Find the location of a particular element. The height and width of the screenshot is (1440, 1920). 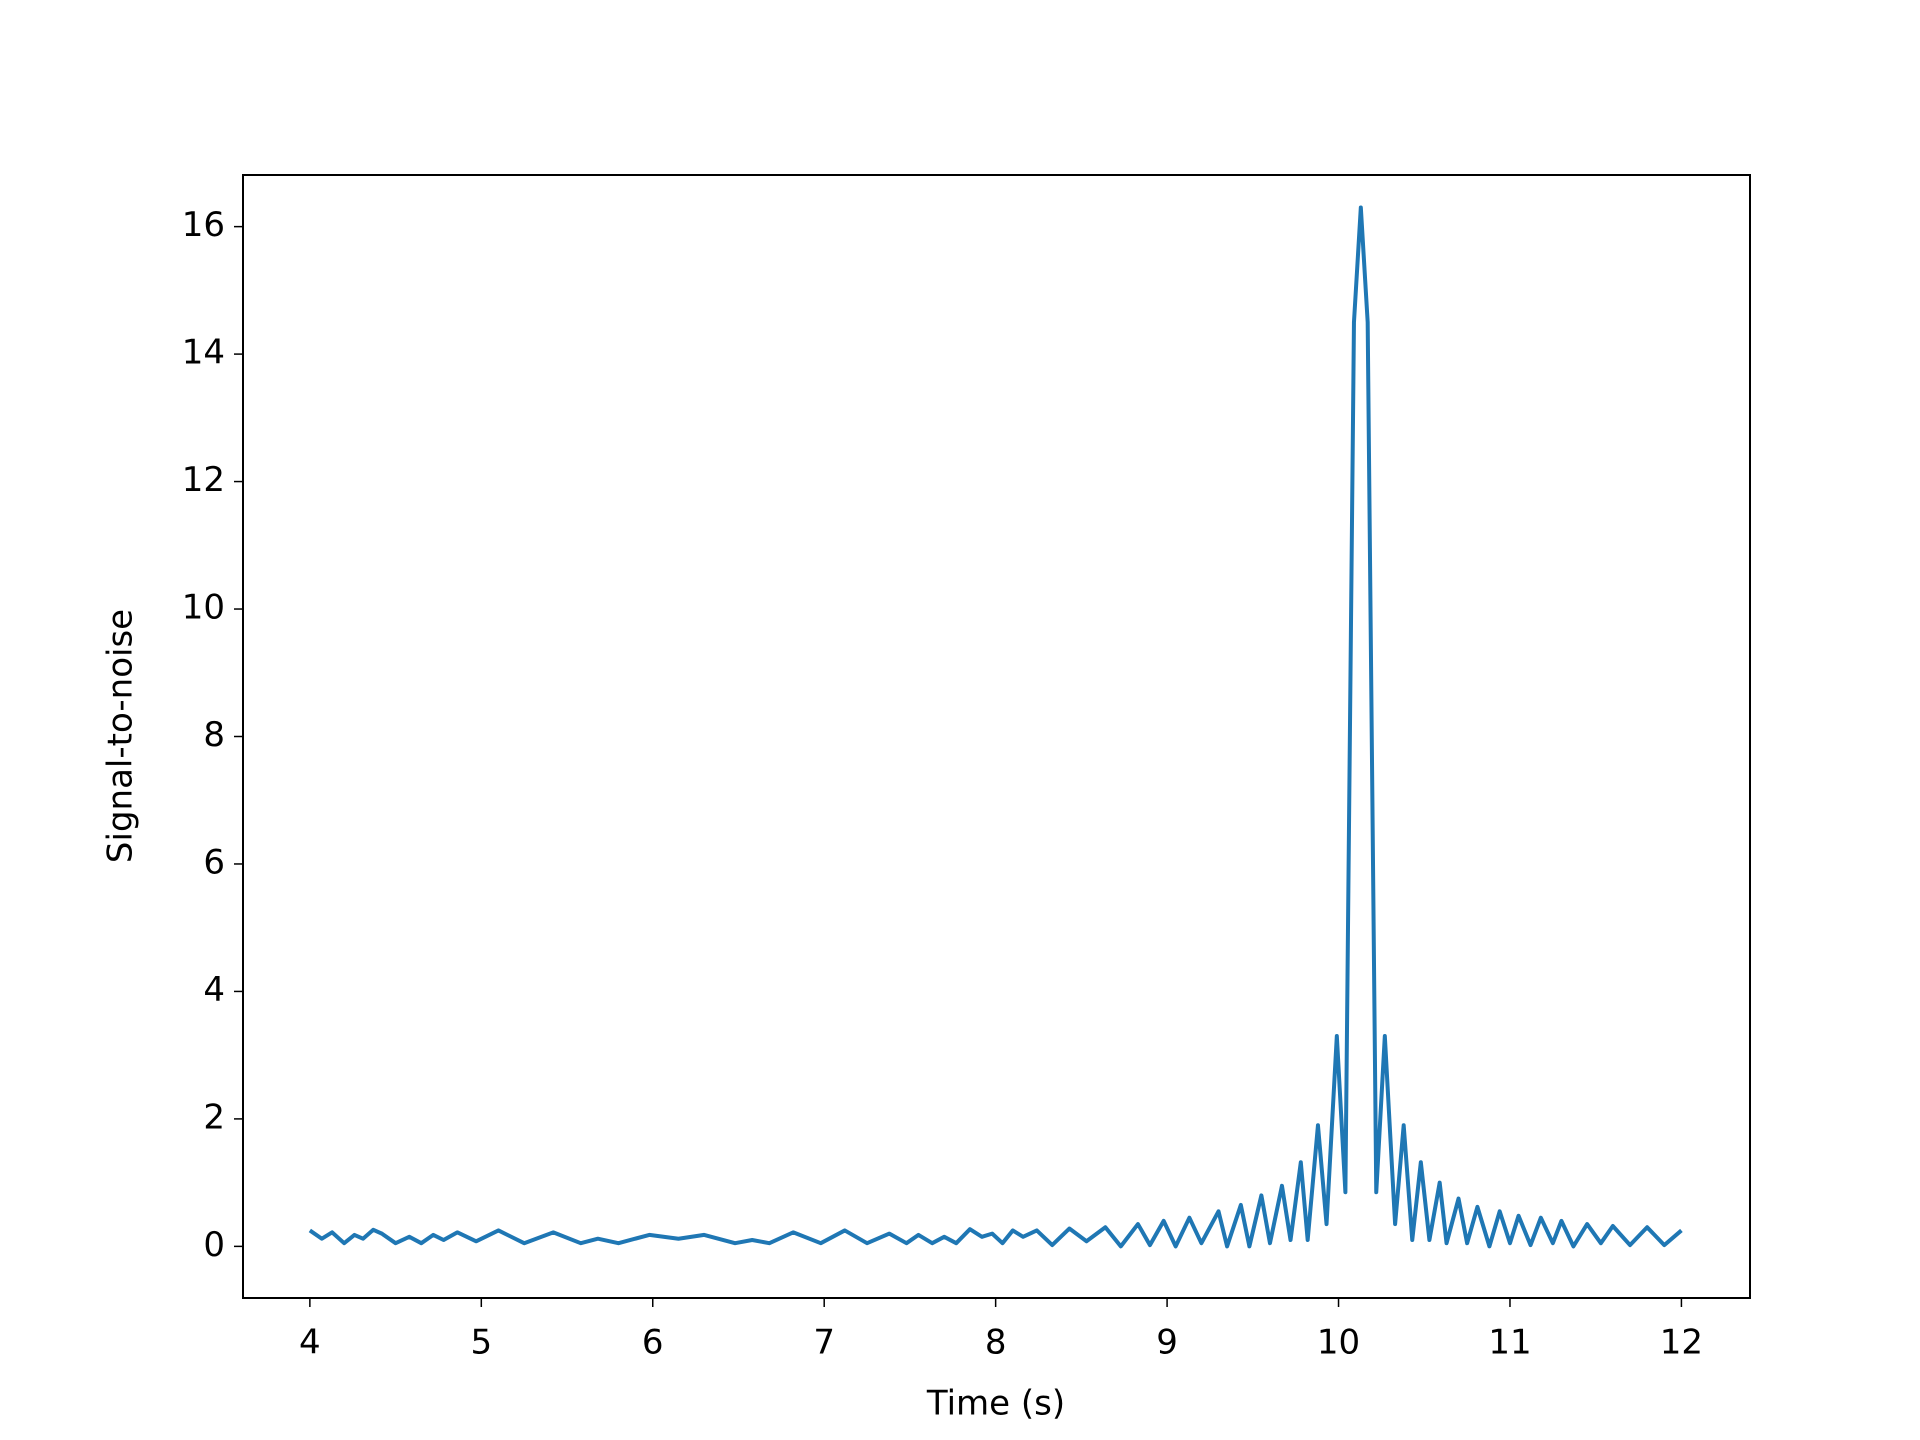

y-tick-label: 14 is located at coordinates (203, 353).